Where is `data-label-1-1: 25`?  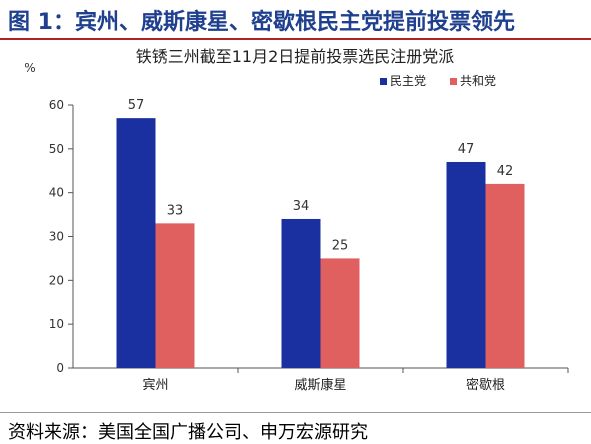
data-label-1-1: 25 is located at coordinates (340, 245).